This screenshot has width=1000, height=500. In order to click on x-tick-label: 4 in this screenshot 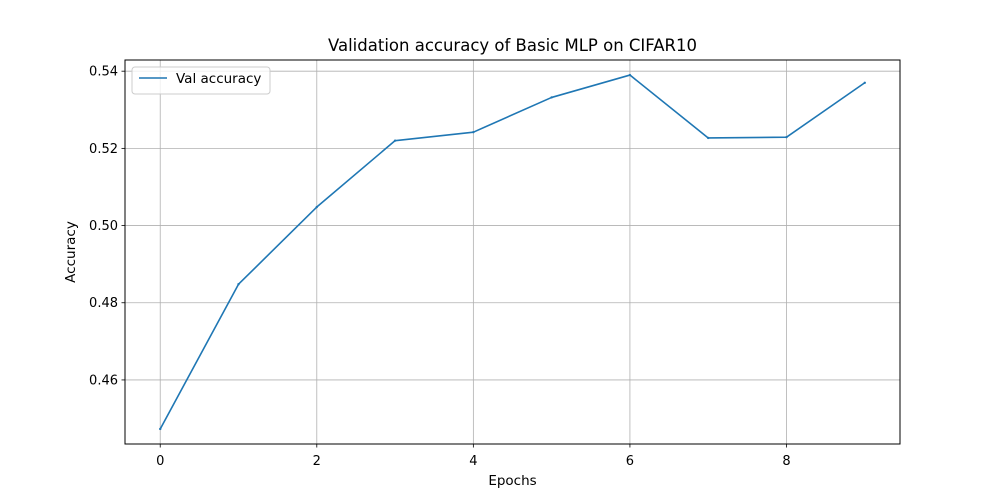, I will do `click(473, 461)`.